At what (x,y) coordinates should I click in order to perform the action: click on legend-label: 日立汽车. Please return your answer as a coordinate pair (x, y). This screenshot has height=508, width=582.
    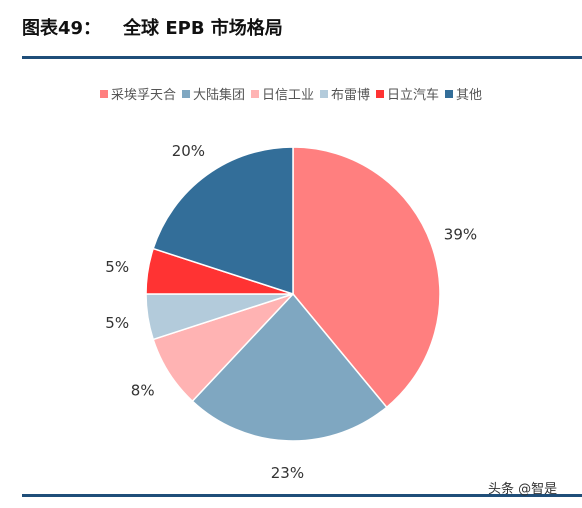
    Looking at the image, I should click on (413, 95).